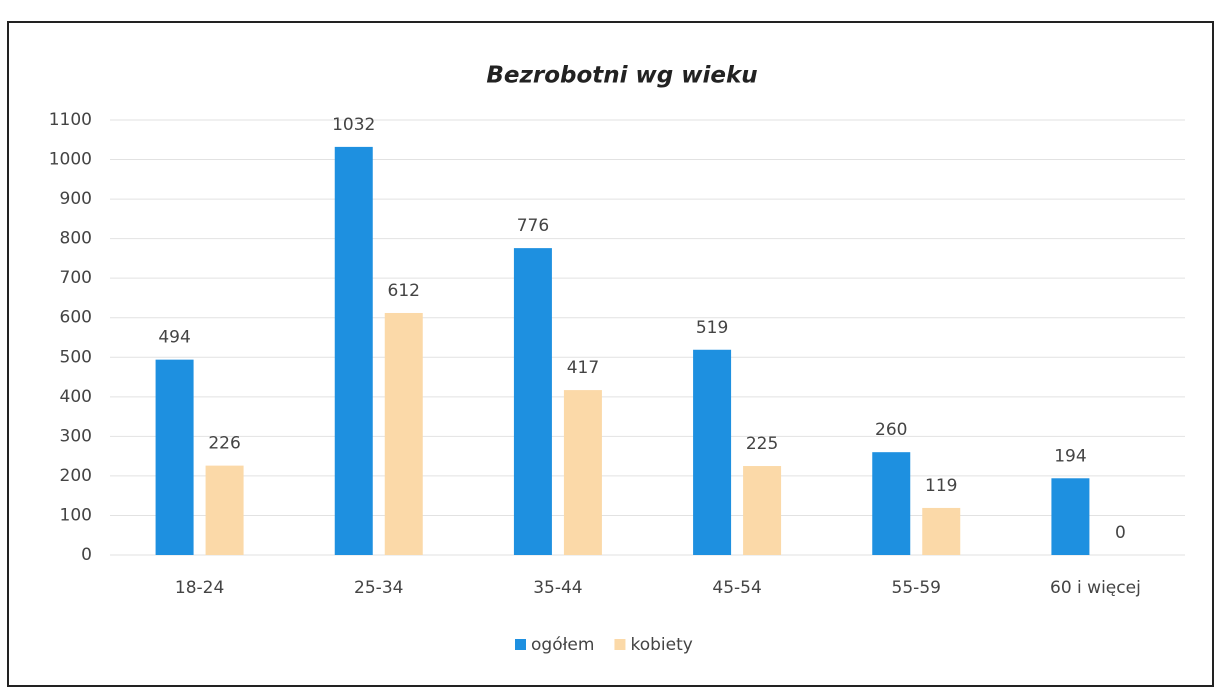 This screenshot has height=696, width=1220. I want to click on y-tick-label: 200, so click(76, 476).